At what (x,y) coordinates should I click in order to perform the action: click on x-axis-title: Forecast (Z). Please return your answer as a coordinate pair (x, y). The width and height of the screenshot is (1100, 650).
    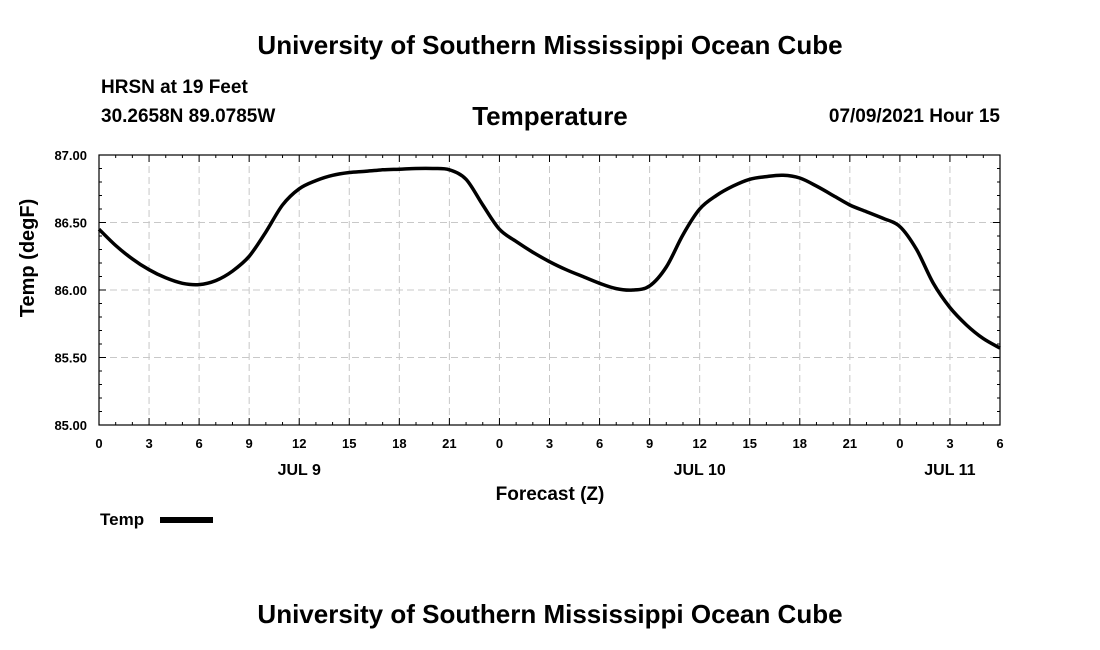
    Looking at the image, I should click on (550, 494).